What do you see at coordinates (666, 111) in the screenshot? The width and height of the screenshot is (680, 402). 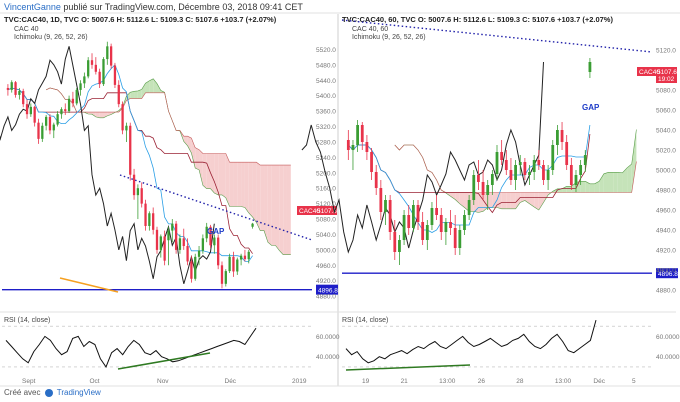 I see `price-tick: 5060.0` at bounding box center [666, 111].